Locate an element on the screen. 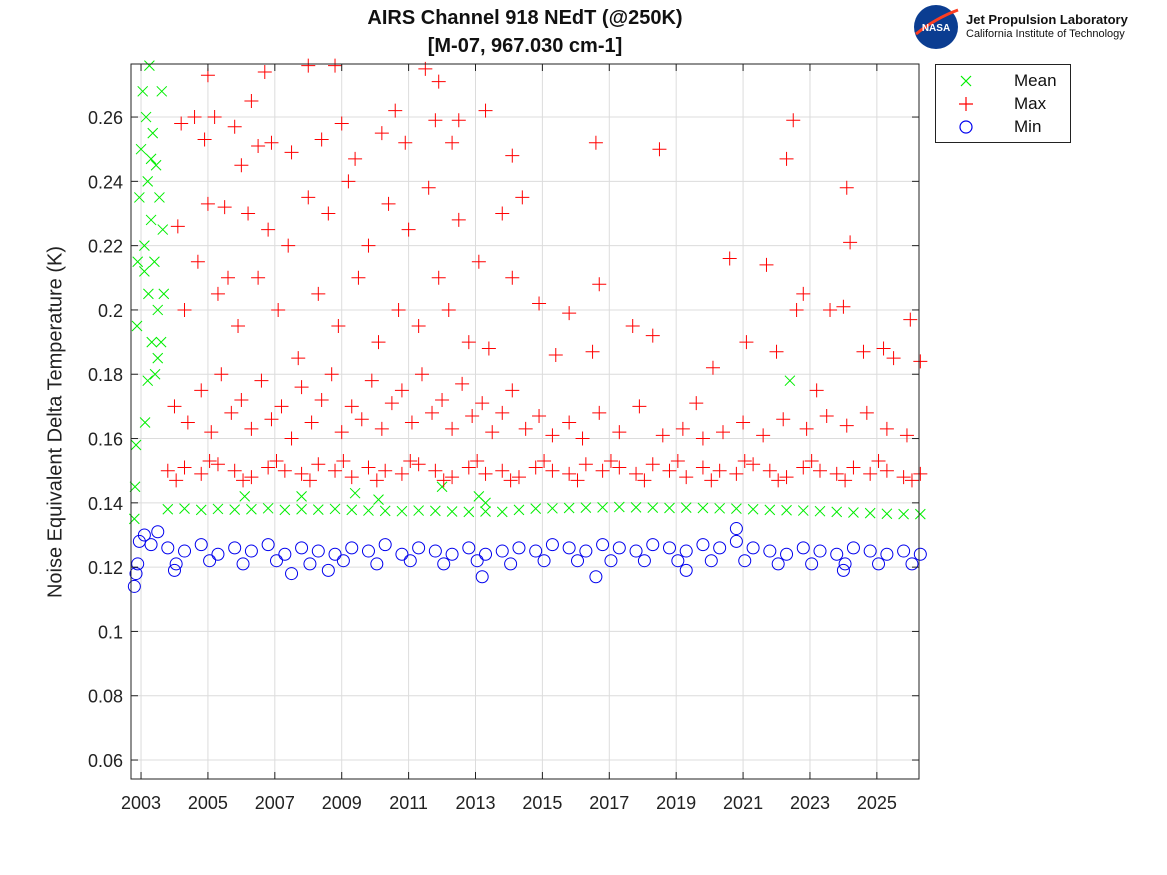 The image size is (1167, 875). nasa-logo-text: NASA is located at coordinates (936, 28).